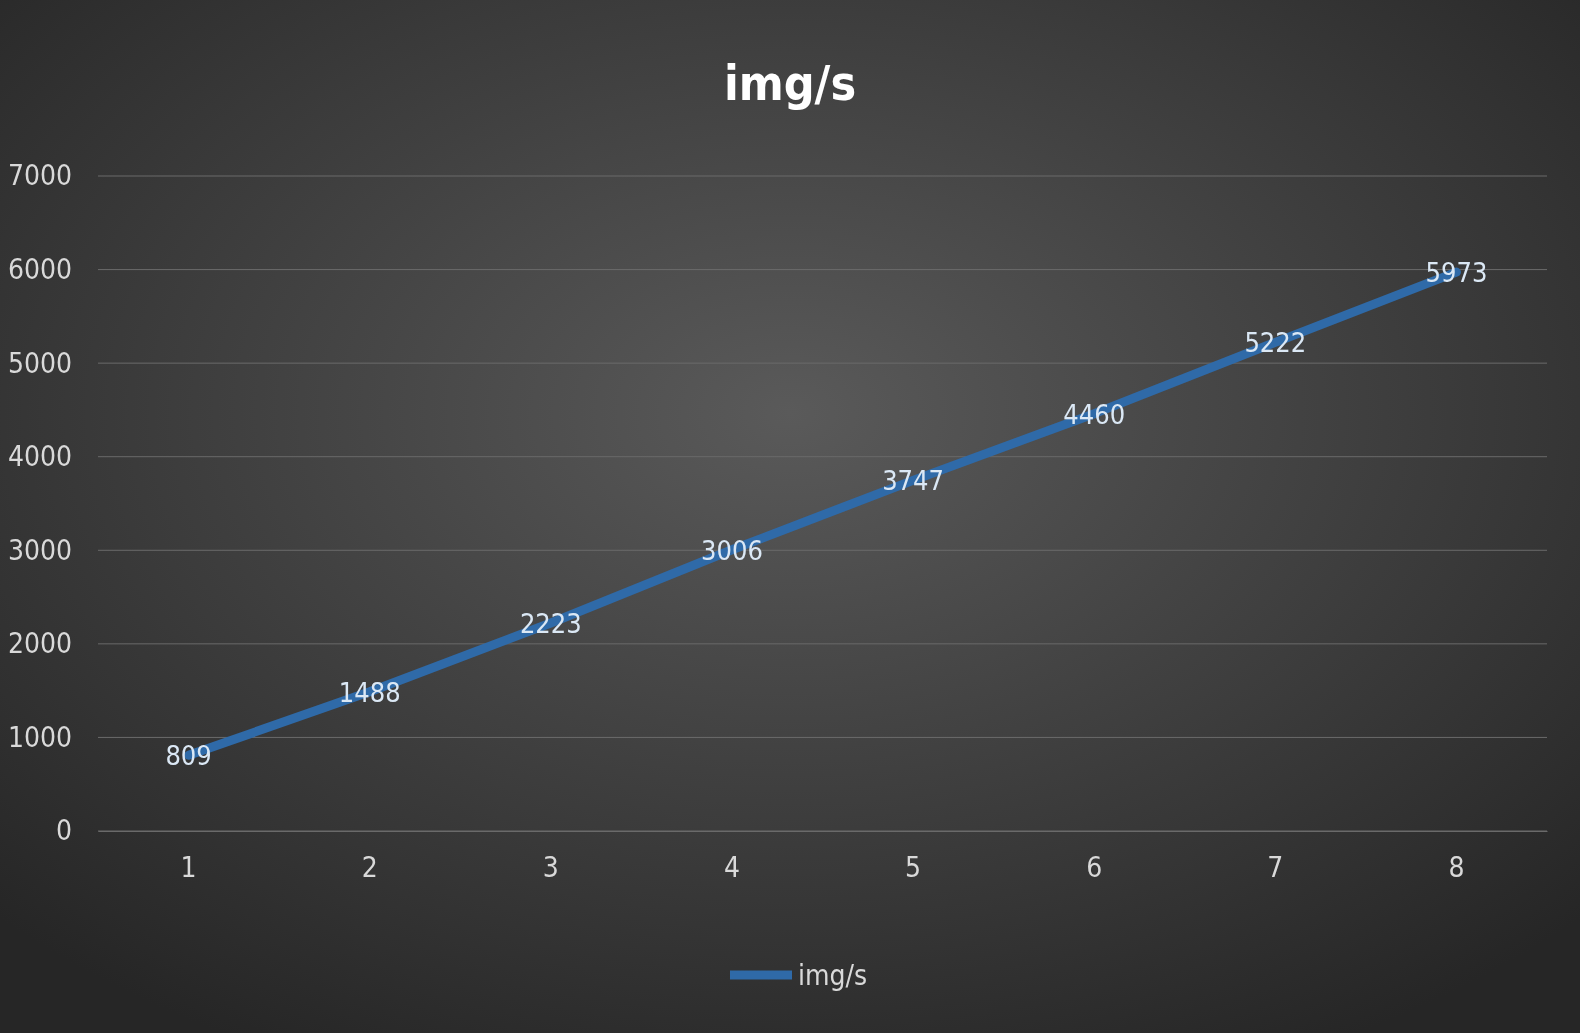 The height and width of the screenshot is (1033, 1580). I want to click on y-tick-label: 5000, so click(39, 363).